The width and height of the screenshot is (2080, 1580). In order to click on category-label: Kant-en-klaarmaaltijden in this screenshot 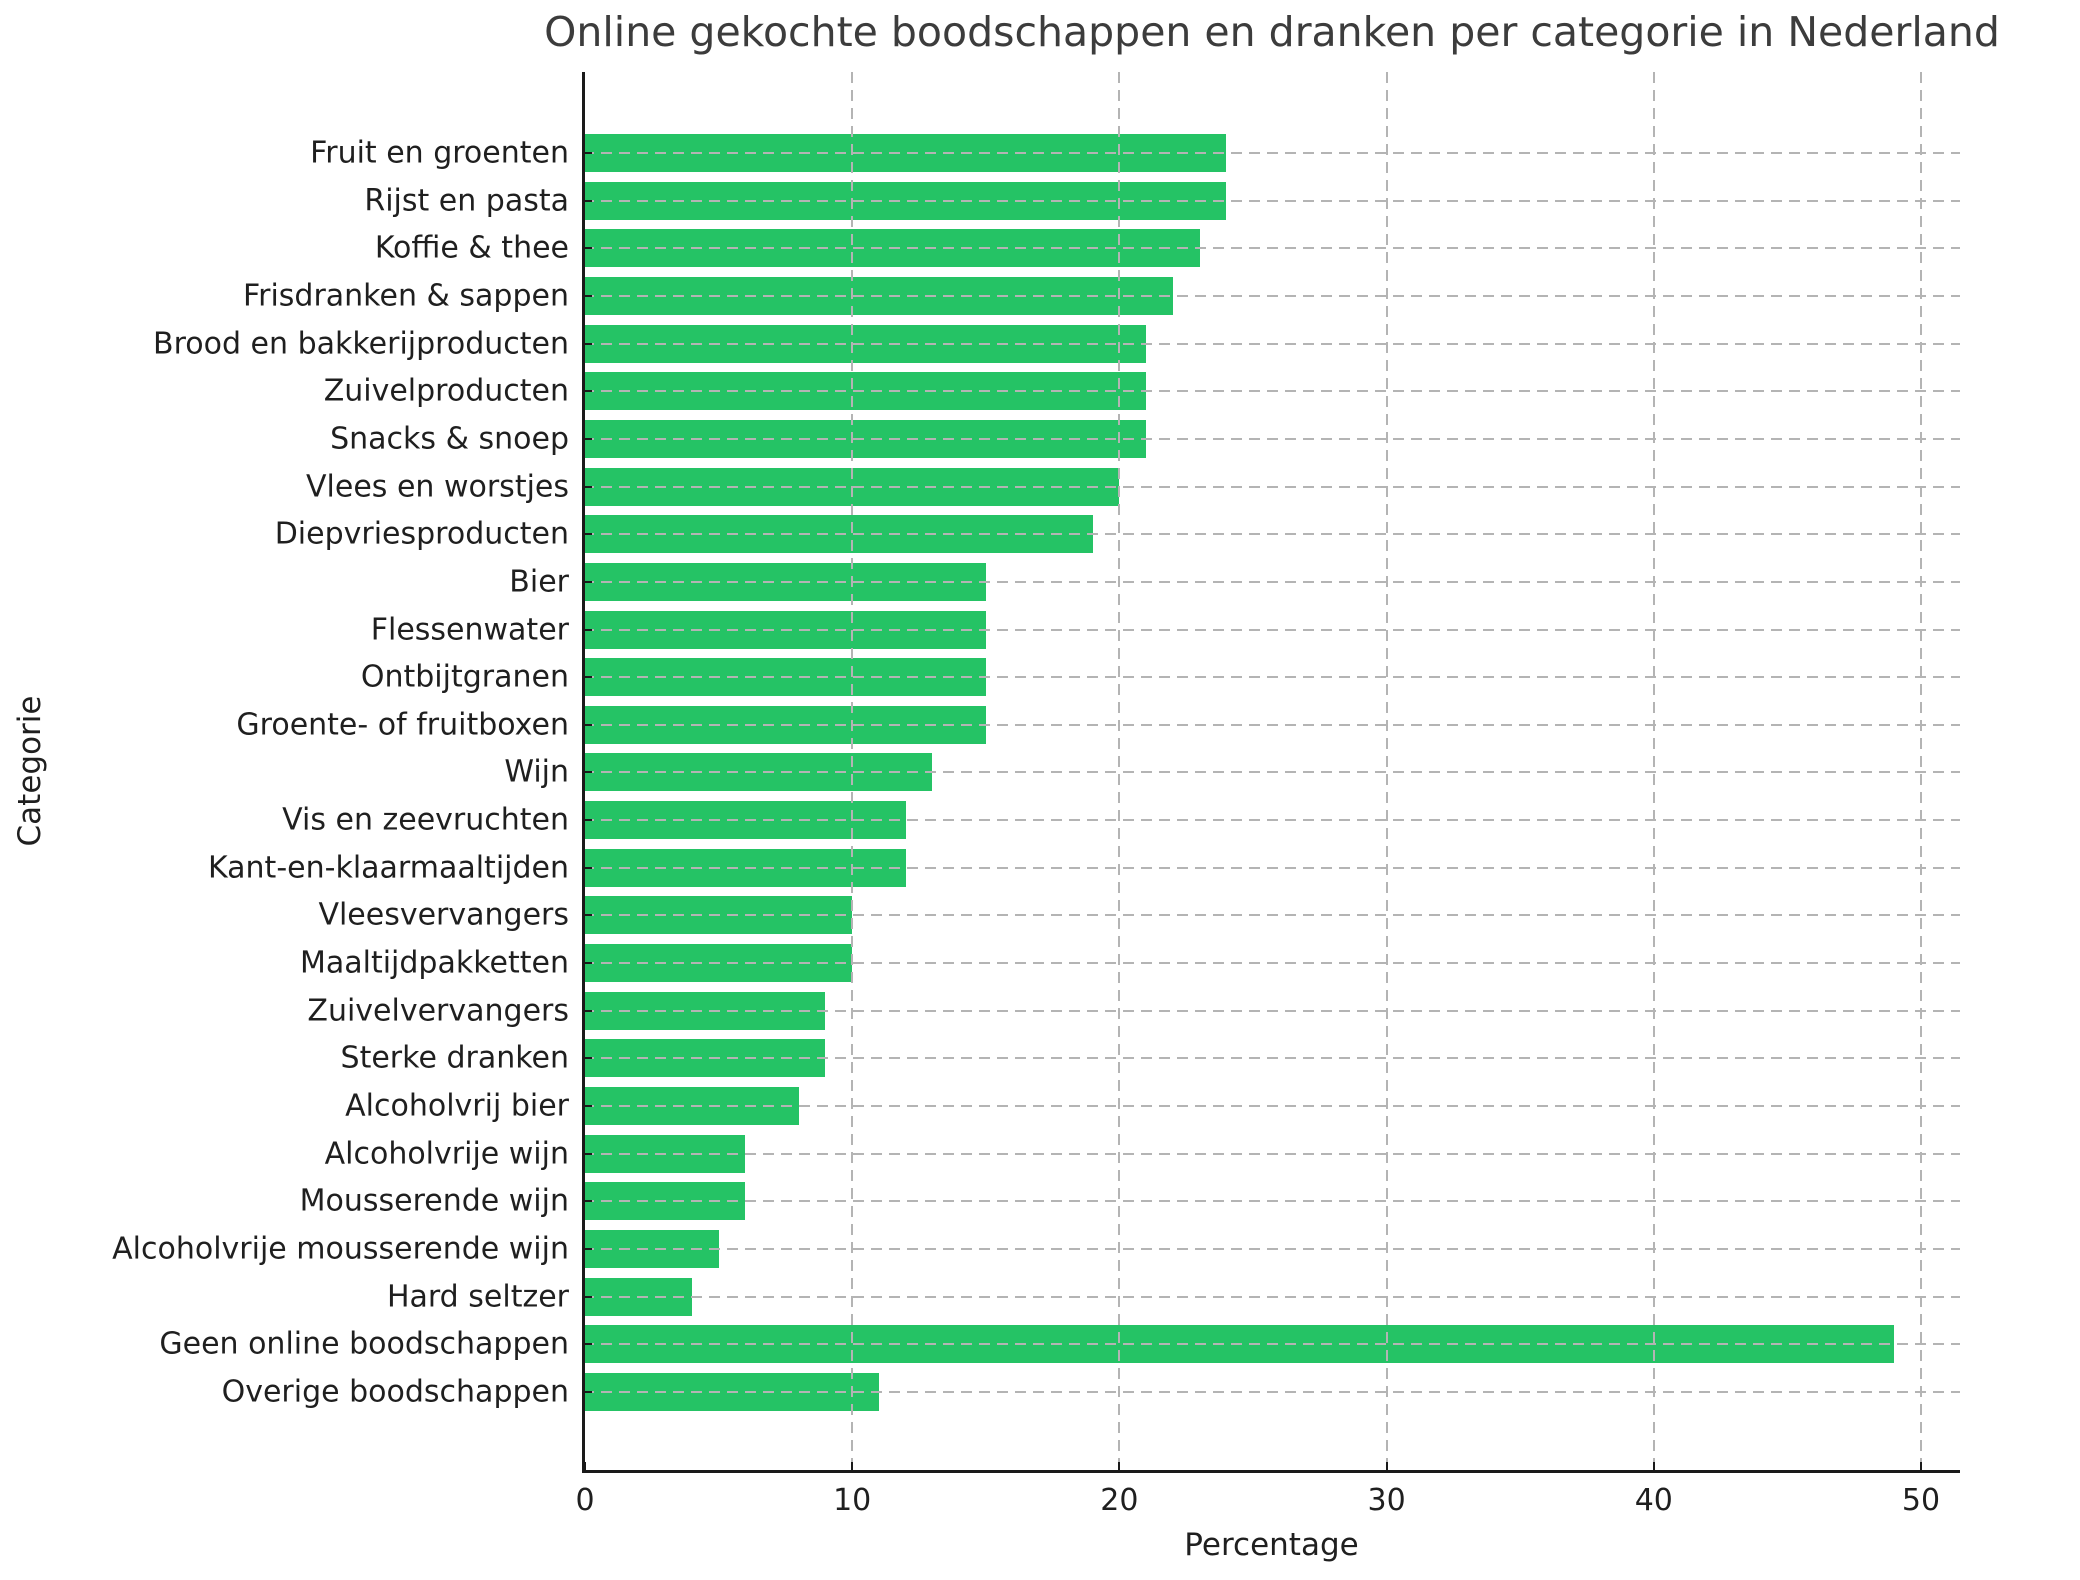, I will do `click(388, 868)`.